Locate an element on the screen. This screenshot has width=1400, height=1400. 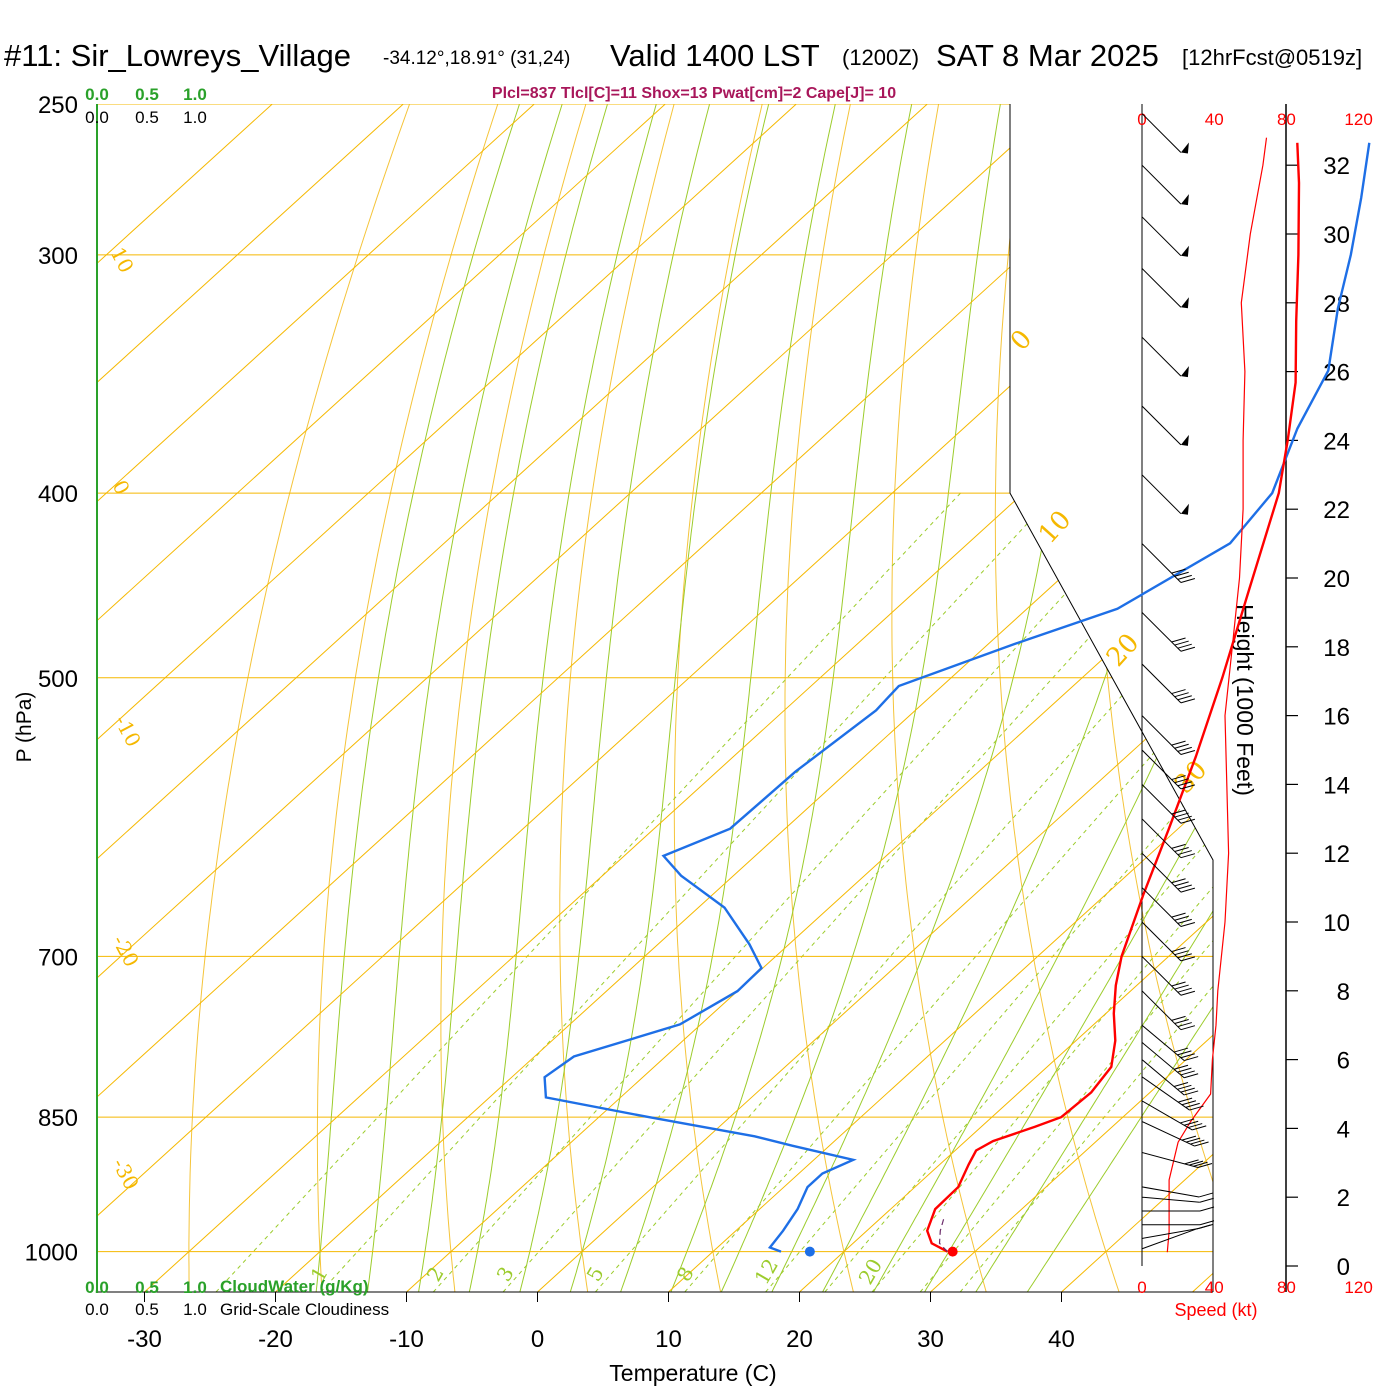
speed-tick-label-top: 40 is located at coordinates (1214, 119).